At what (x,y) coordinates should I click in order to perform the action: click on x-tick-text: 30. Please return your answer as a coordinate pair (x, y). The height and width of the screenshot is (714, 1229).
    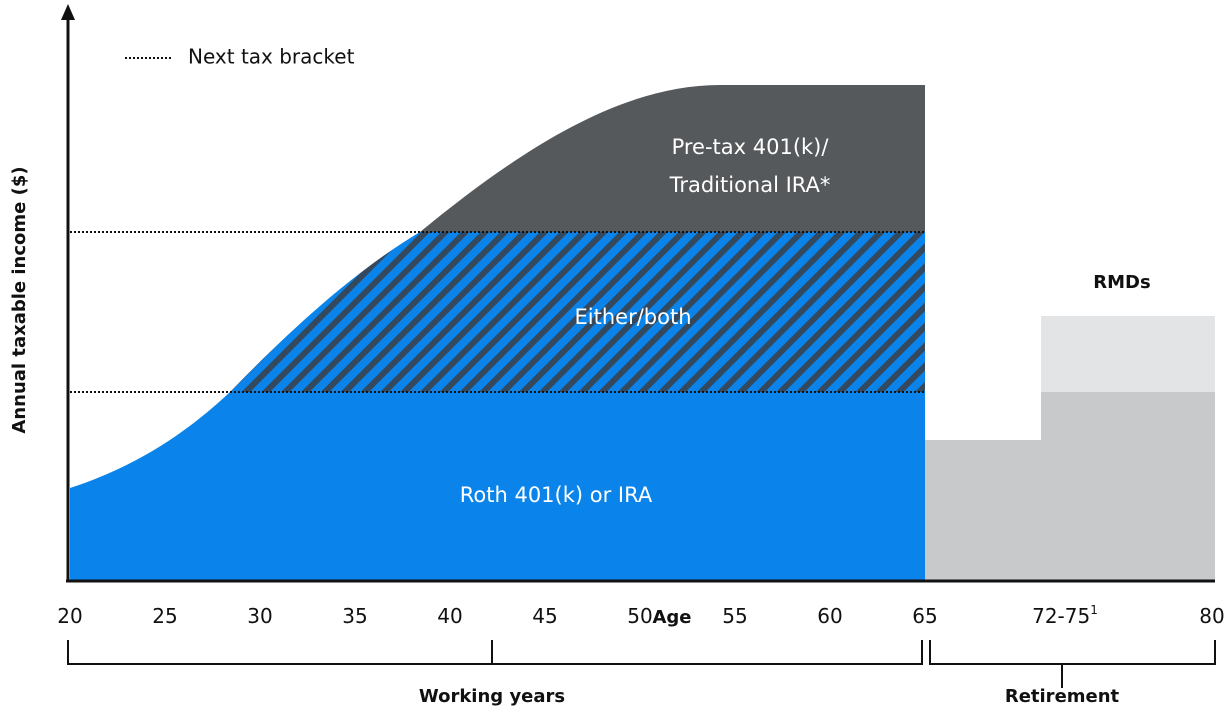
    Looking at the image, I should click on (259, 616).